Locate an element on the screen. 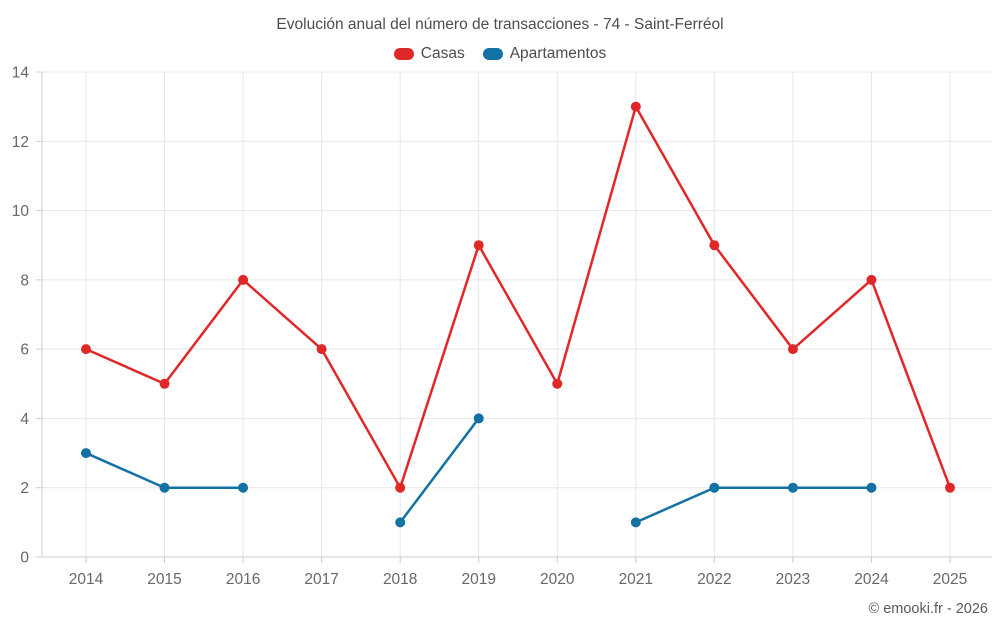 The image size is (1000, 625). chart-legend: Casas Apartamentos is located at coordinates (500, 54).